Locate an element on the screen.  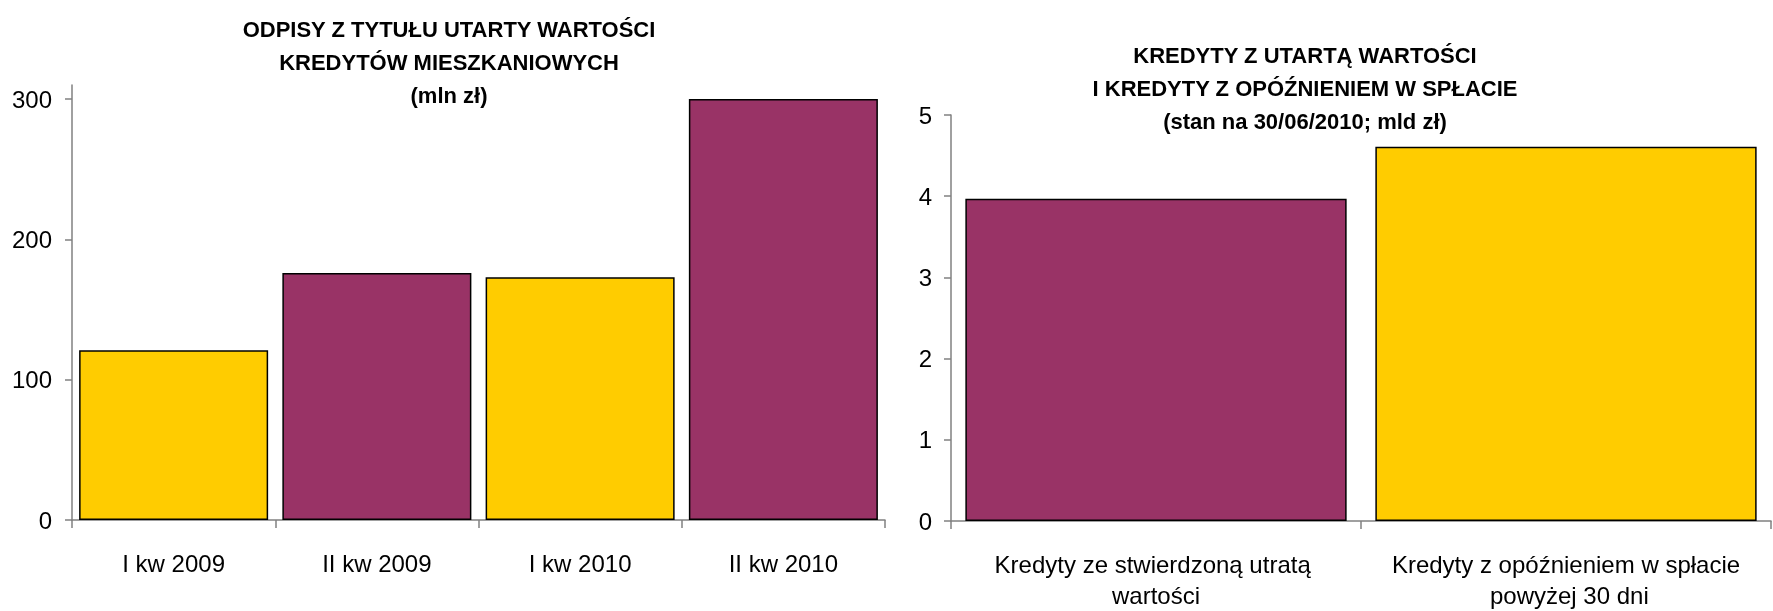
x-tick-label: Kredyty ze stwierdzoną utratą wartości is located at coordinates (1156, 580).